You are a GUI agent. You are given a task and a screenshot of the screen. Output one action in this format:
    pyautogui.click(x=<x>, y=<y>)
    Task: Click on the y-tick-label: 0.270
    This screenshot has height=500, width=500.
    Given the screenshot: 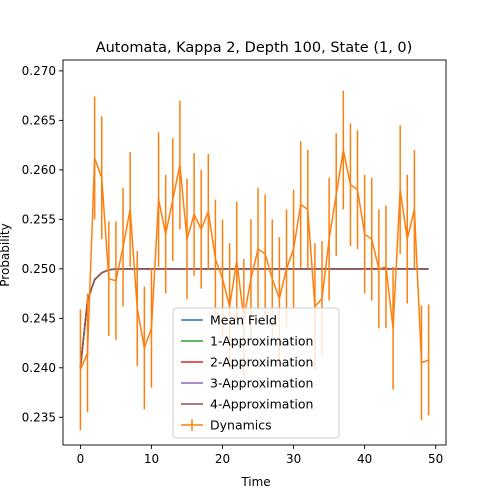 What is the action you would take?
    pyautogui.click(x=39, y=71)
    